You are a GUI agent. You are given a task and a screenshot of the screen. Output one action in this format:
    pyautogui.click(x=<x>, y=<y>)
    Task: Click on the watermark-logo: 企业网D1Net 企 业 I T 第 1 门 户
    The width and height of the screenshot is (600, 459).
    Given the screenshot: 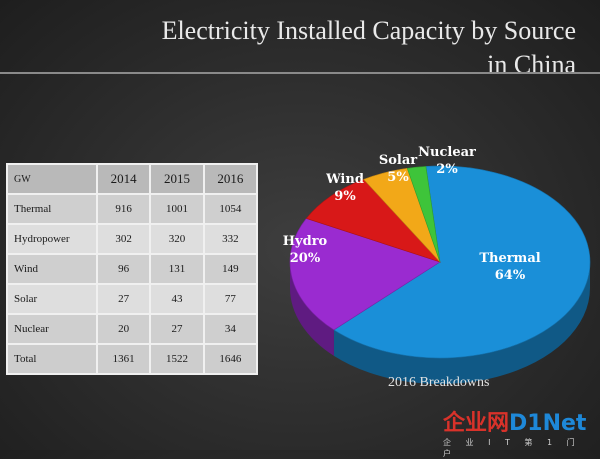 What is the action you would take?
    pyautogui.click(x=518, y=431)
    